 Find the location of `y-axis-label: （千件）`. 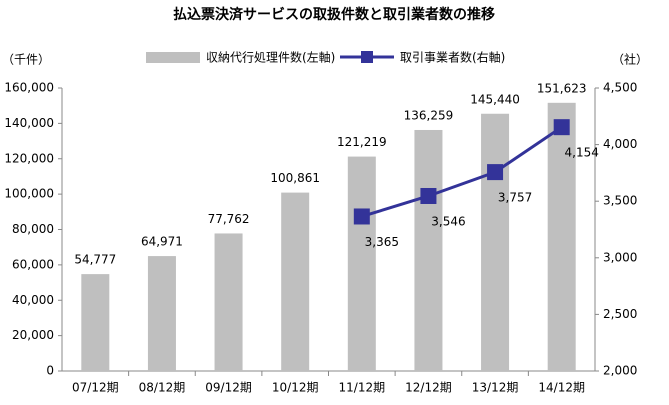

y-axis-label: （千件） is located at coordinates (26, 60).